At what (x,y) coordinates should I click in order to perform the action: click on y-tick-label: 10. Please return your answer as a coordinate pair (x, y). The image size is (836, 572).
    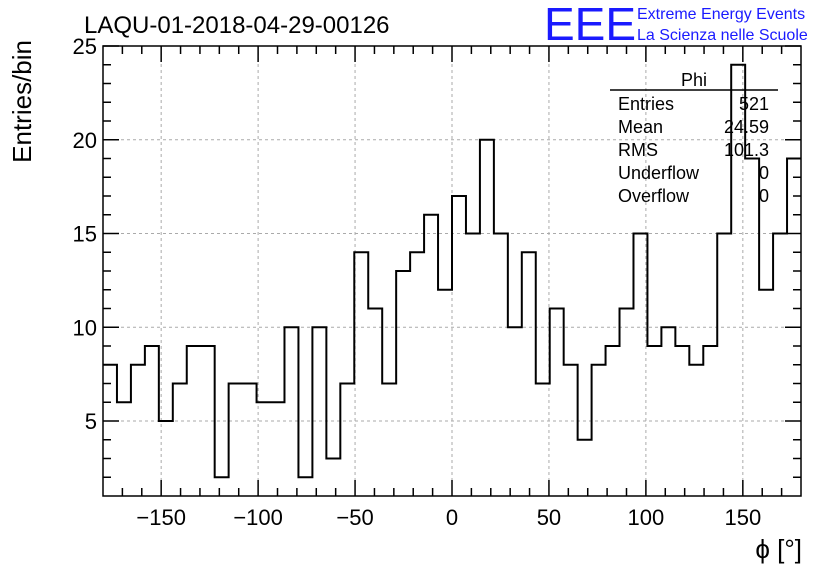
    Looking at the image, I should click on (85, 327).